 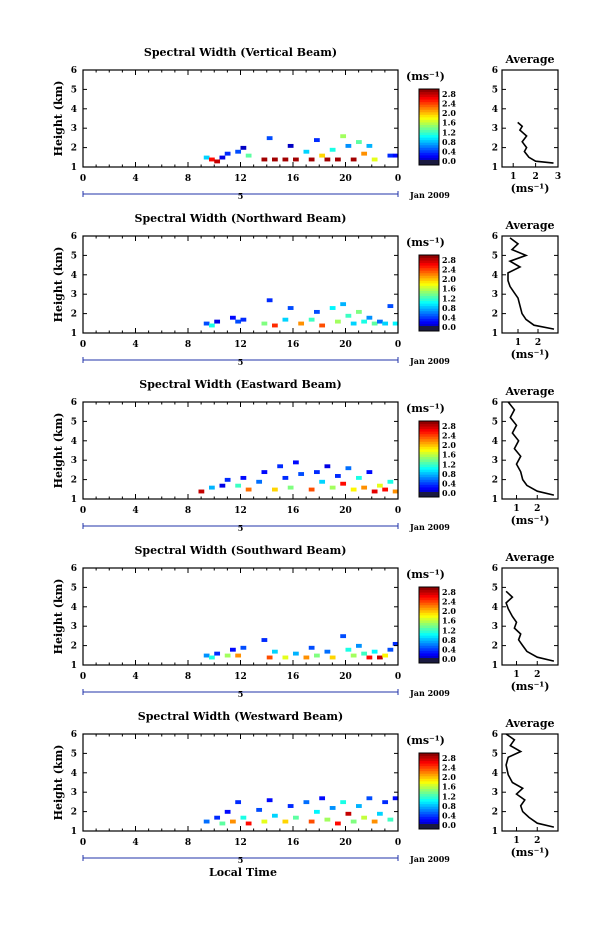 I want to click on average-x-tick-label: 2, so click(x=535, y=177).